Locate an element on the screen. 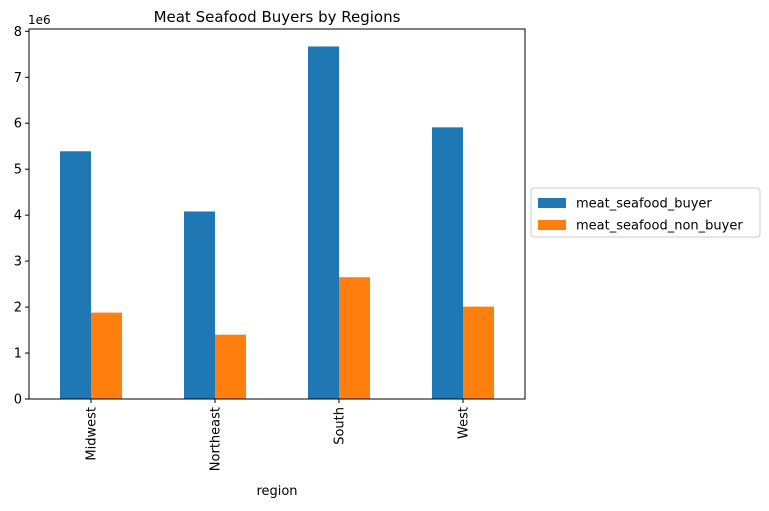 This screenshot has width=769, height=511. y-tick-label: 8 is located at coordinates (18, 32).